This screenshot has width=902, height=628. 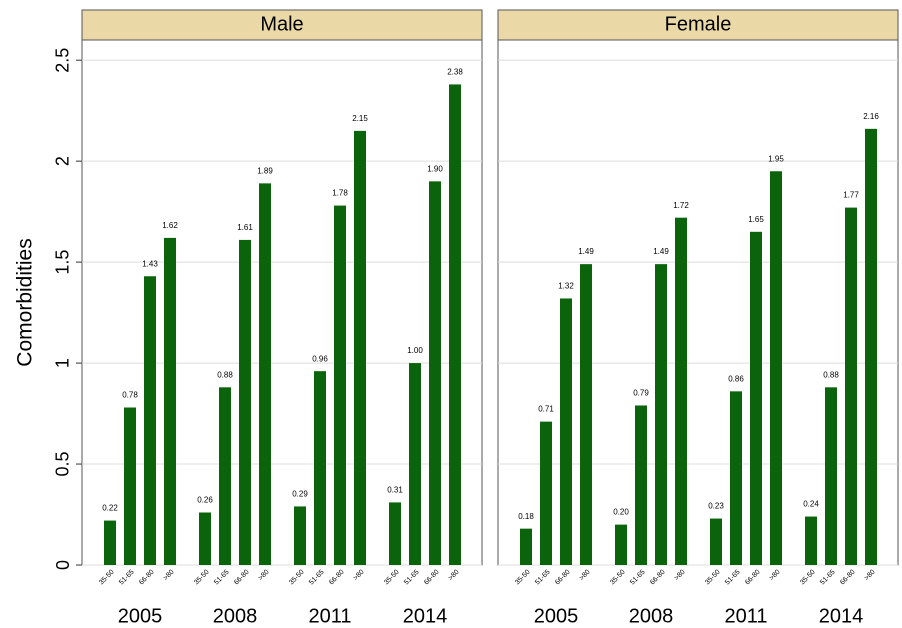 What do you see at coordinates (300, 494) in the screenshot?
I see `value-label: 0.29` at bounding box center [300, 494].